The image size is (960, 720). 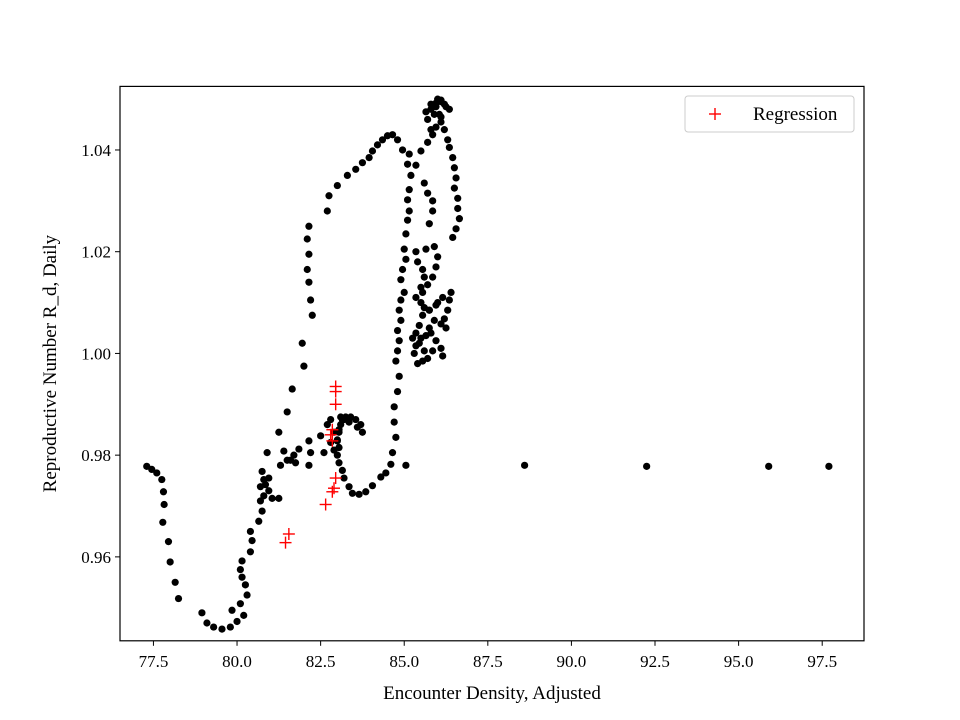 What do you see at coordinates (237, 661) in the screenshot?
I see `x-tick-label: 80.0` at bounding box center [237, 661].